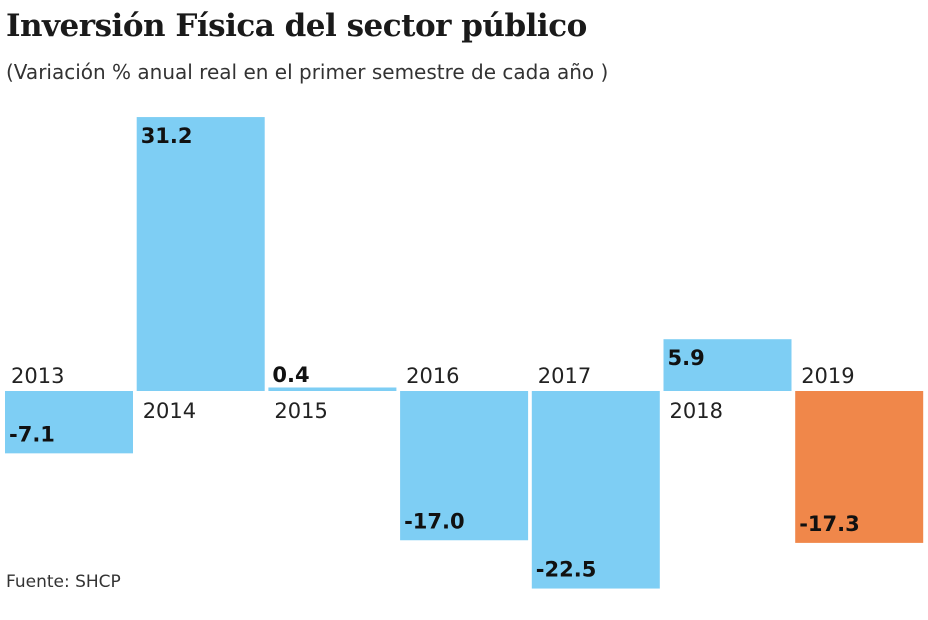 The height and width of the screenshot is (620, 928). Describe the element at coordinates (566, 570) in the screenshot. I see `value-label: -22.5` at that location.